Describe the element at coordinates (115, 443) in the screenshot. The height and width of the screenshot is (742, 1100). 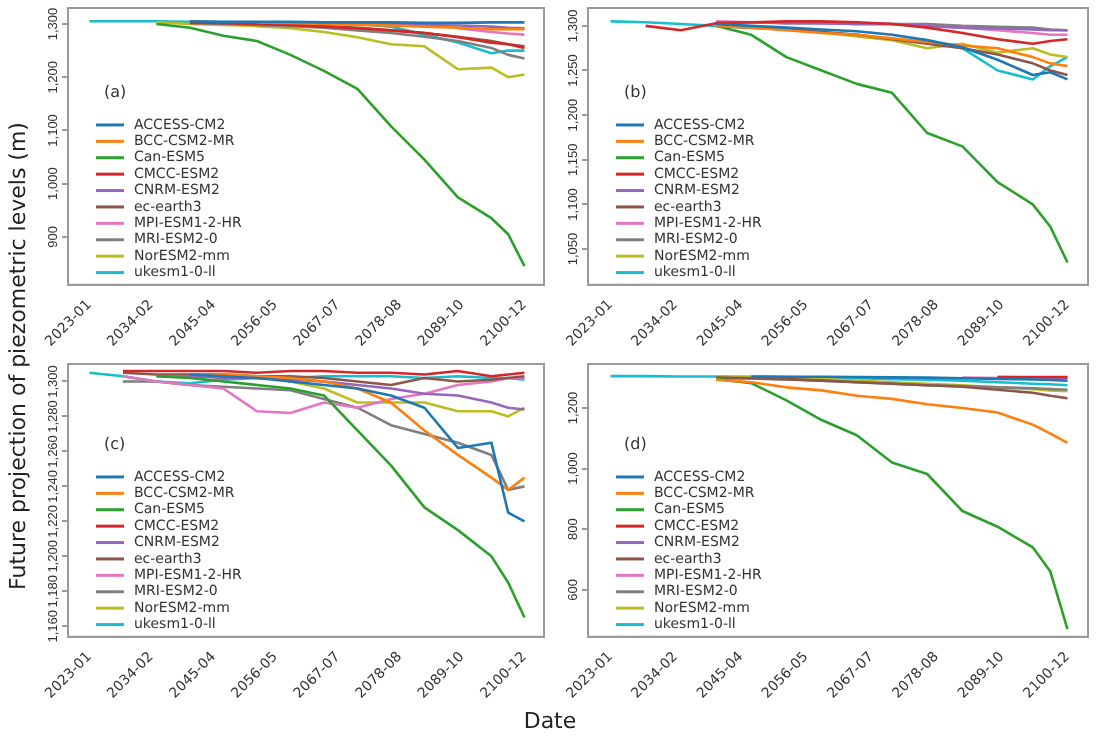
I see `annotation: (c)` at that location.